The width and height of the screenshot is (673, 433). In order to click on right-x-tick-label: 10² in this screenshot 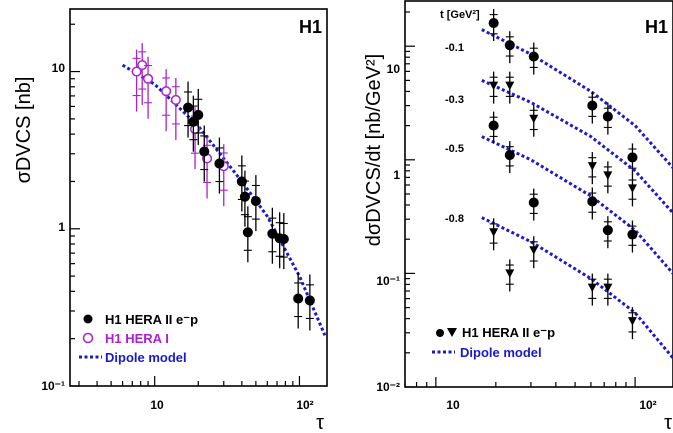, I will do `click(647, 405)`.